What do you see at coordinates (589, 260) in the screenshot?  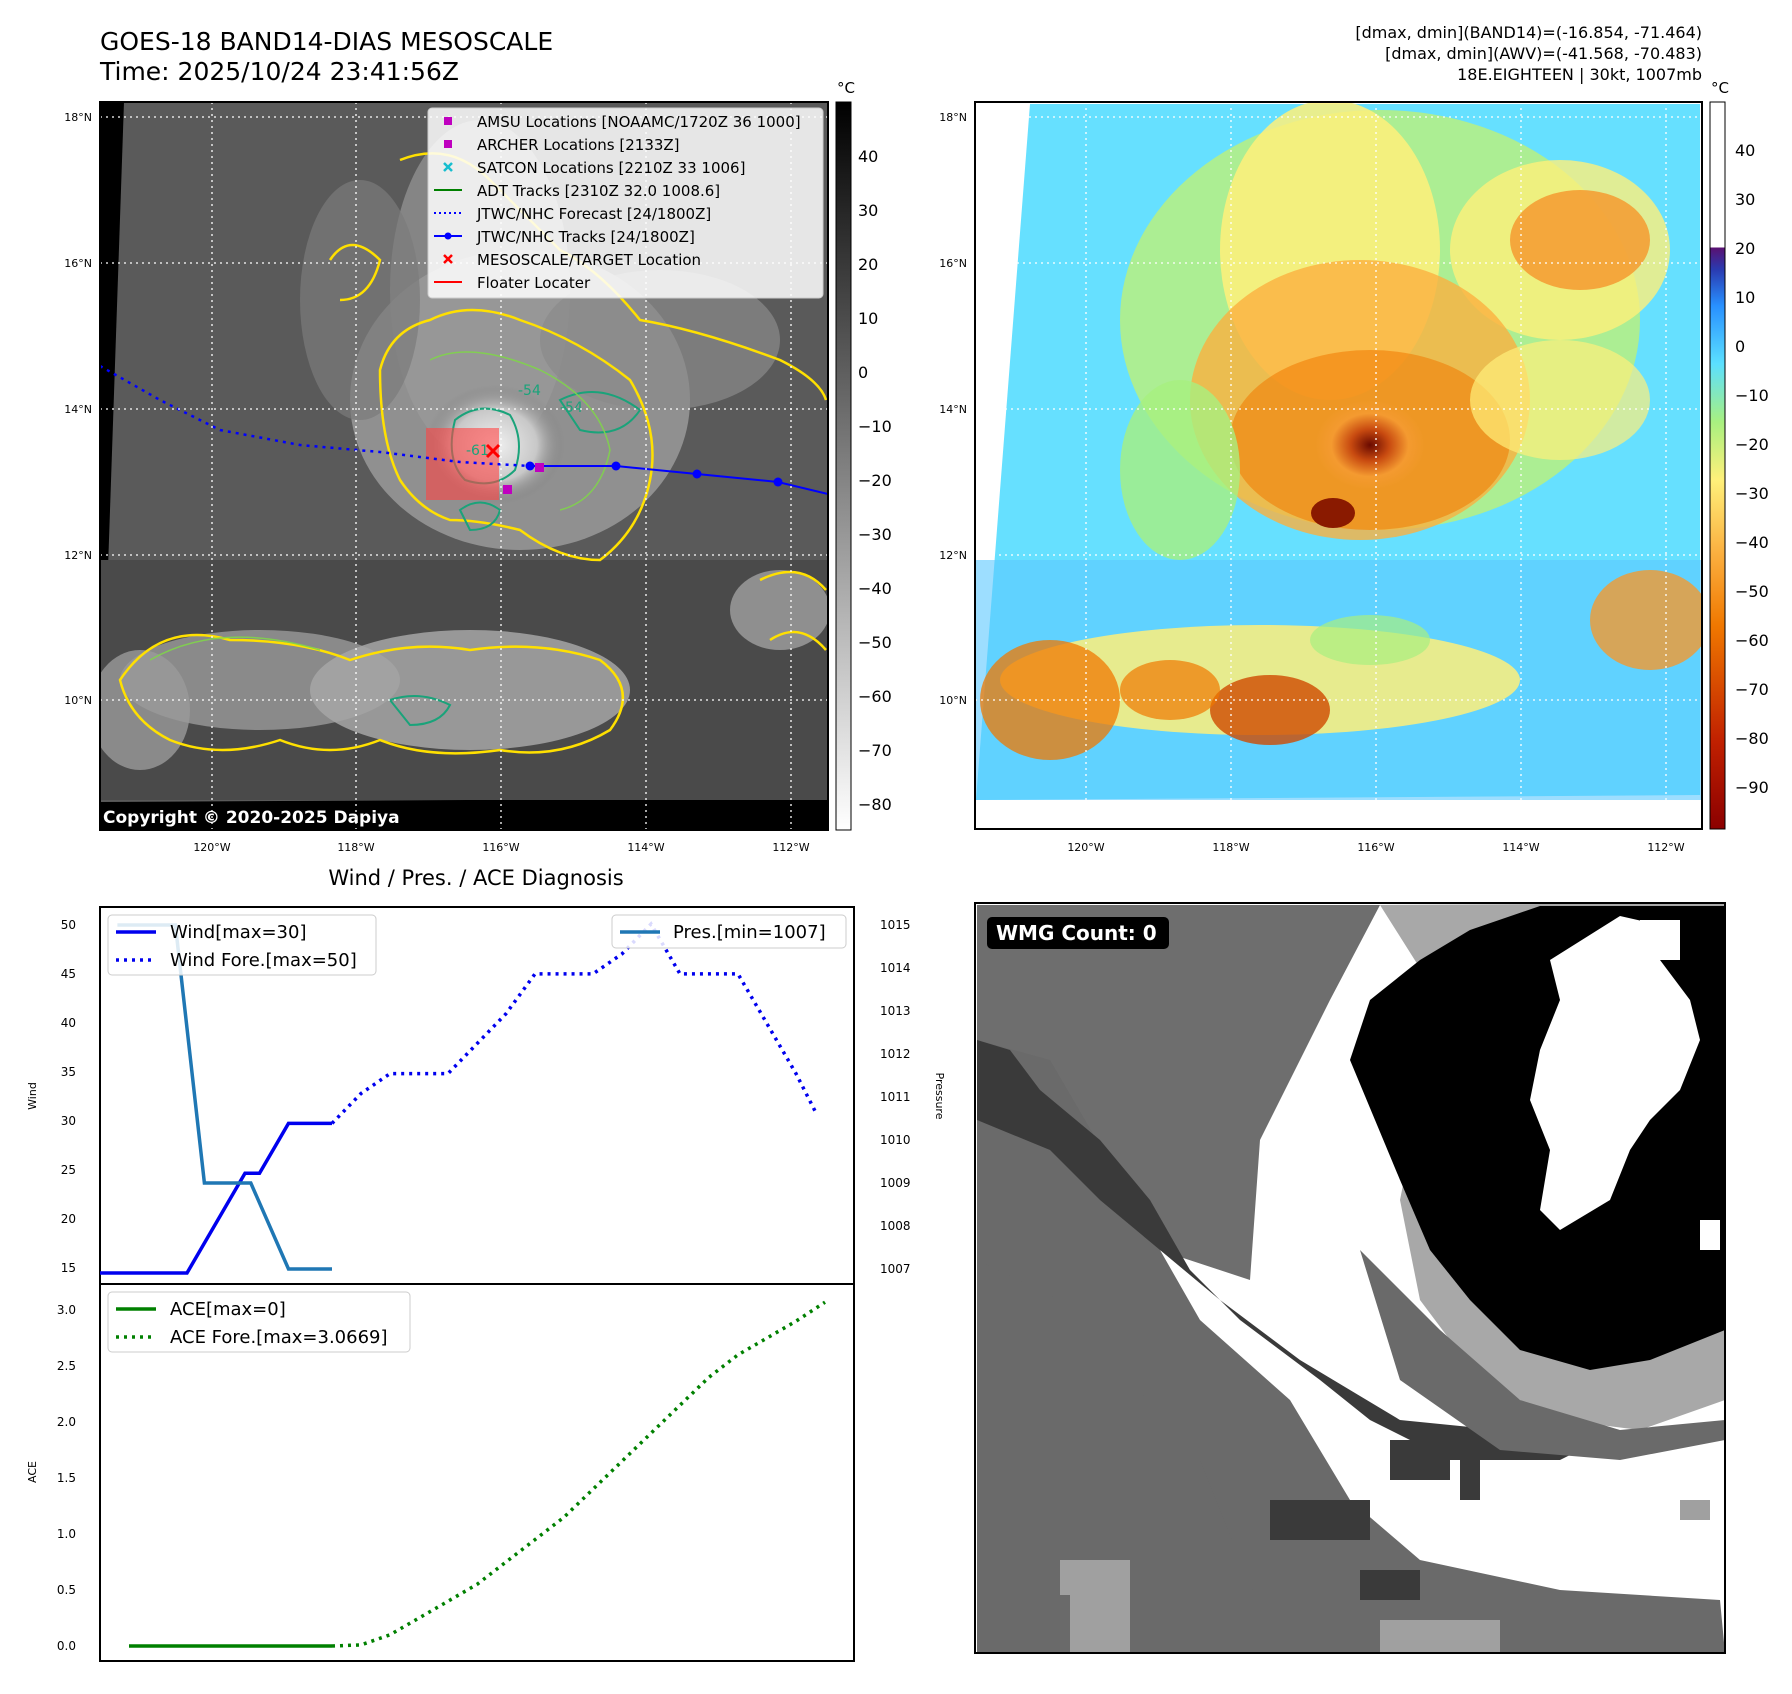 I see `legend-label: MESOSCALE/TARGET Location` at bounding box center [589, 260].